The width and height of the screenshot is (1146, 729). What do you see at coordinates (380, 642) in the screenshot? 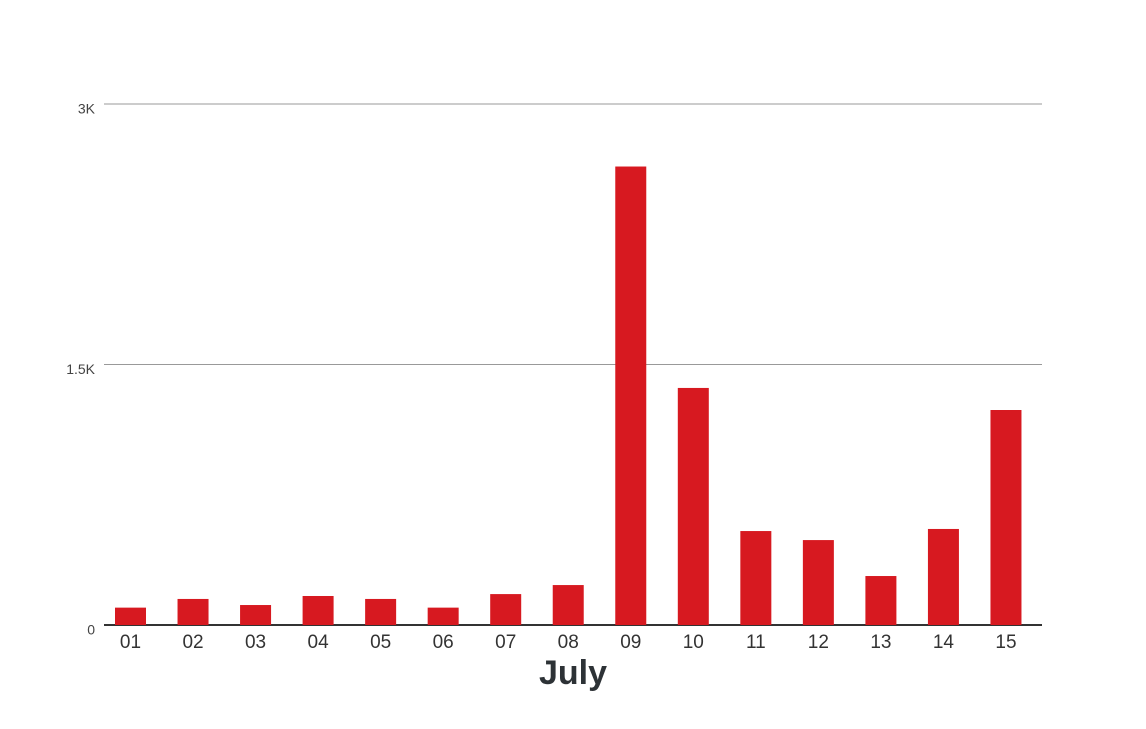
I see `x-tick-label: 05` at bounding box center [380, 642].